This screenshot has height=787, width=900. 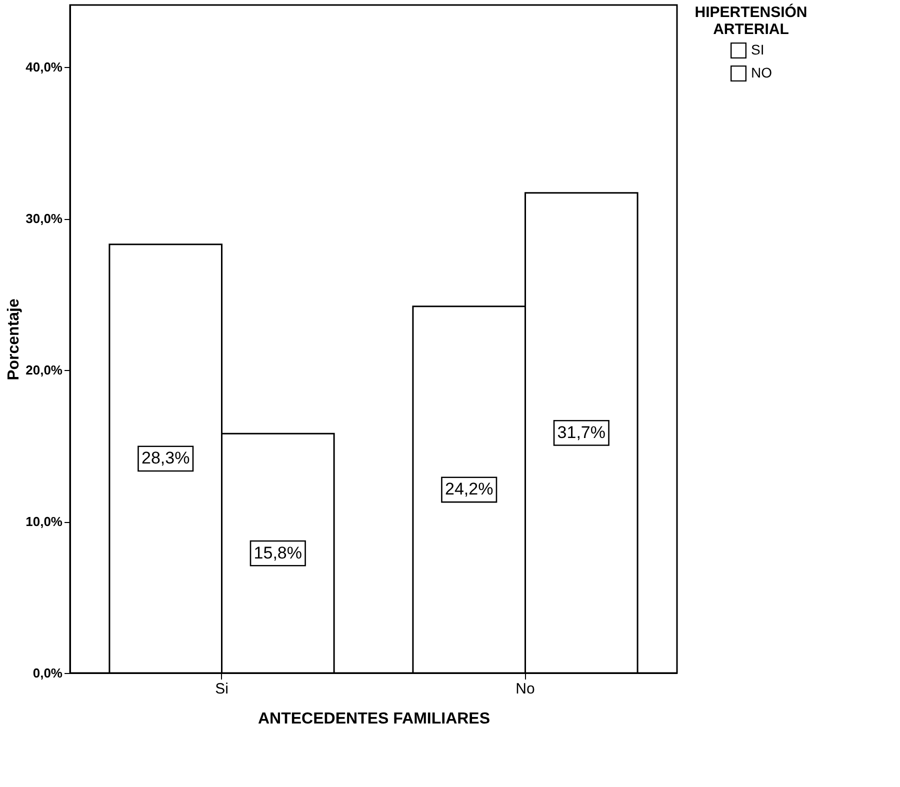 I want to click on legend-label: SI, so click(x=757, y=50).